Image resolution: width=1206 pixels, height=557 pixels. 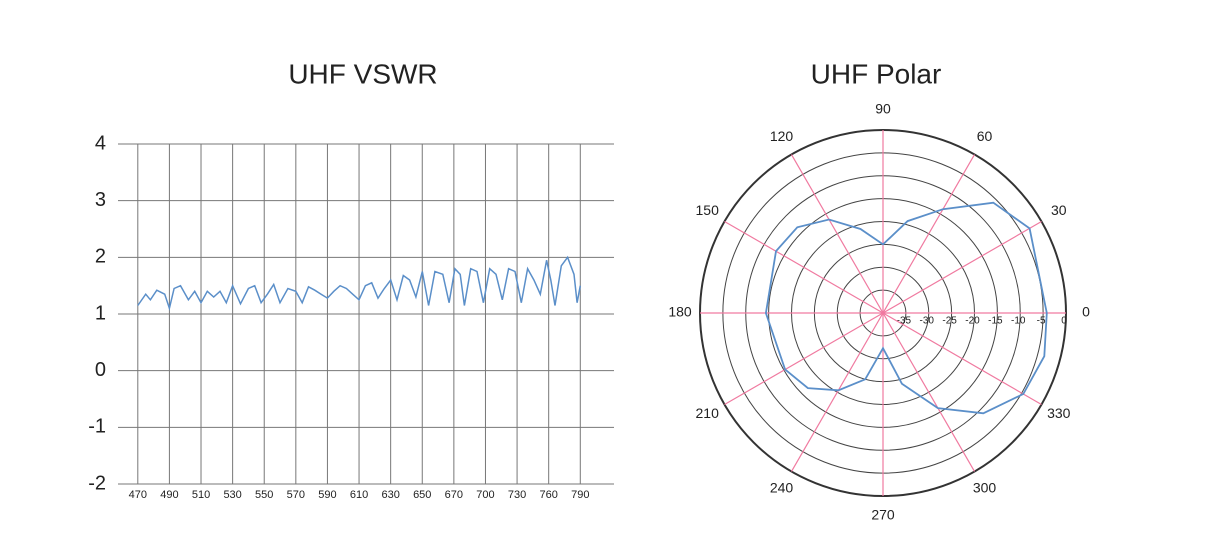 What do you see at coordinates (549, 495) in the screenshot?
I see `x-tick-label: 760` at bounding box center [549, 495].